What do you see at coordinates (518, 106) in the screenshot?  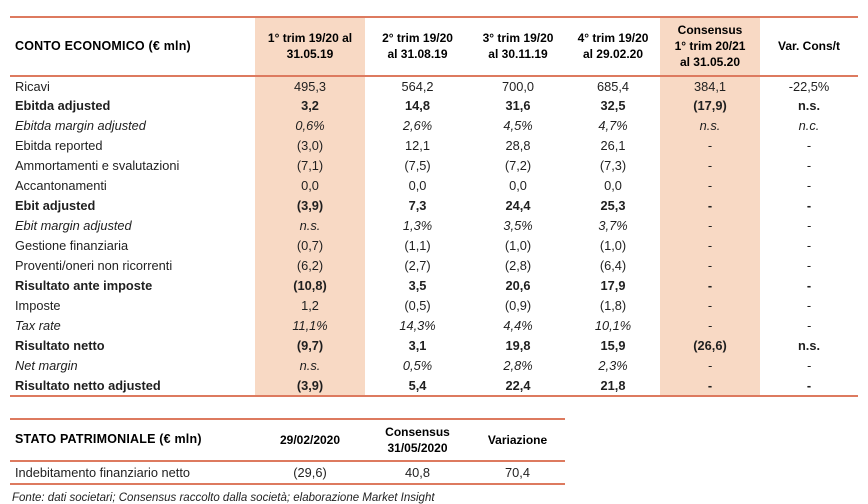 I see `cell-value: 31,6` at bounding box center [518, 106].